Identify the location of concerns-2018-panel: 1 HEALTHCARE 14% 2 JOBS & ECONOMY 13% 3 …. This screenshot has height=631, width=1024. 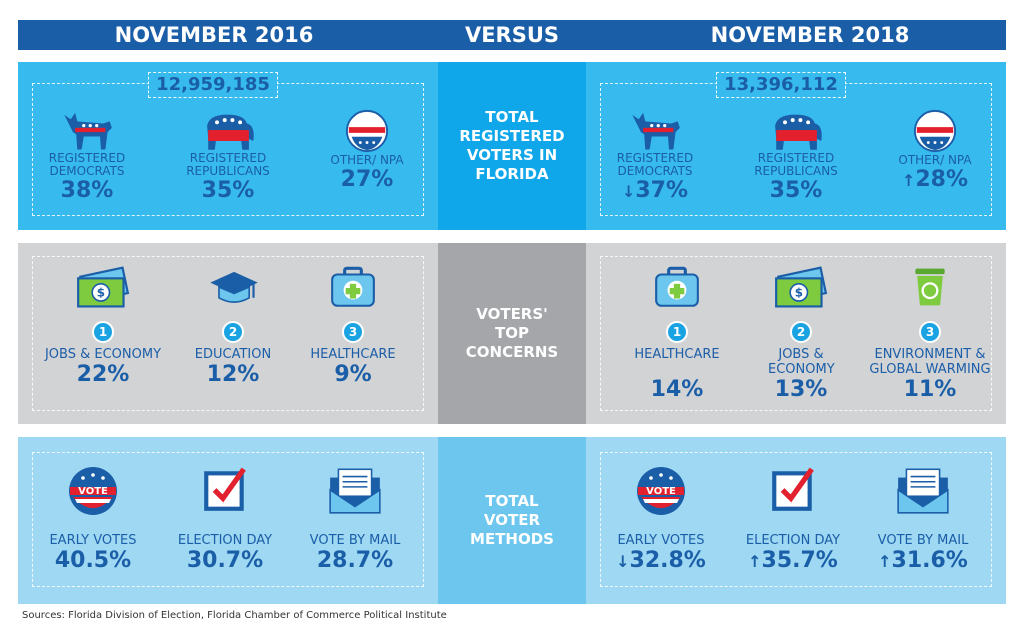
(796, 333).